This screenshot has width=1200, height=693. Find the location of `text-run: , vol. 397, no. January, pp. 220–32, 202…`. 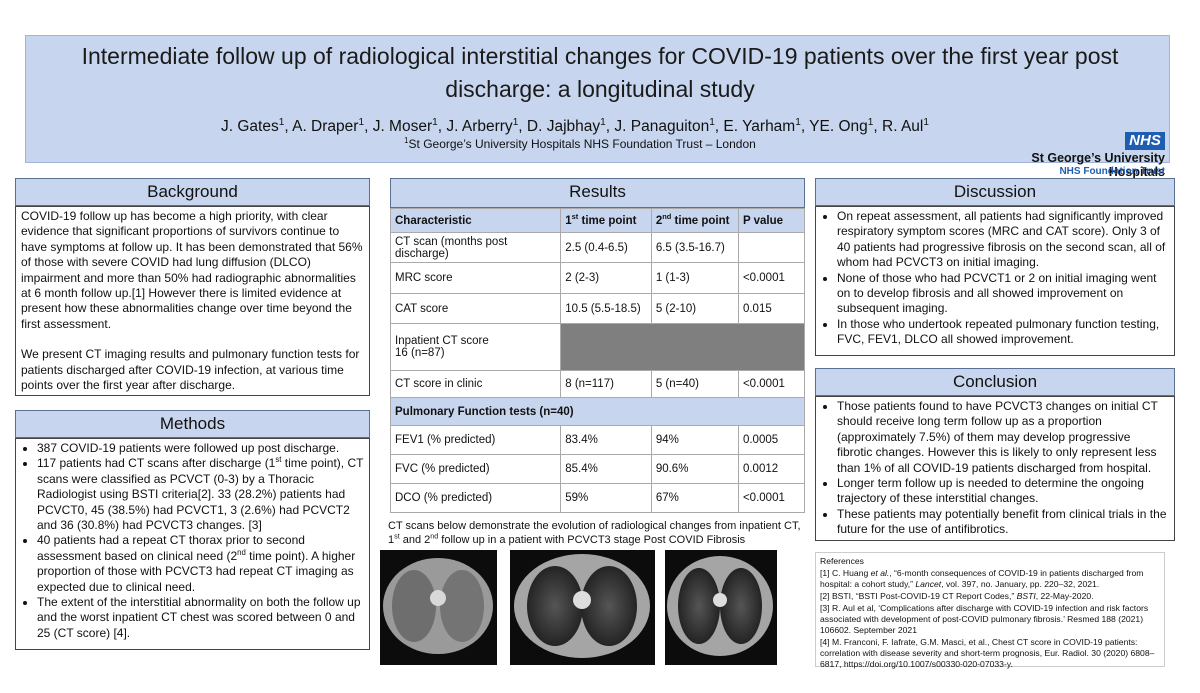

text-run: , vol. 397, no. January, pp. 220–32, 202… is located at coordinates (1020, 584).